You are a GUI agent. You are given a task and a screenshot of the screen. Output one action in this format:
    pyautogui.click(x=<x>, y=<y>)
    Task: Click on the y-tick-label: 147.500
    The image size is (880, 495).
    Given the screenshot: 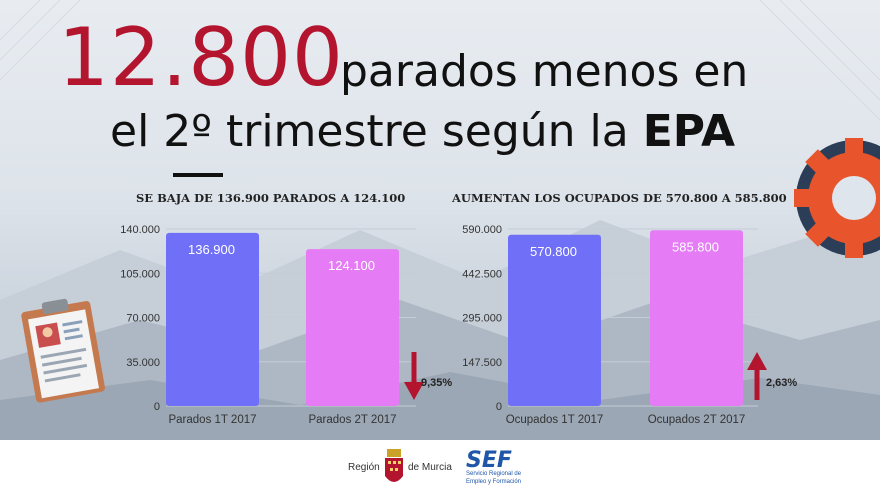 What is the action you would take?
    pyautogui.click(x=482, y=363)
    